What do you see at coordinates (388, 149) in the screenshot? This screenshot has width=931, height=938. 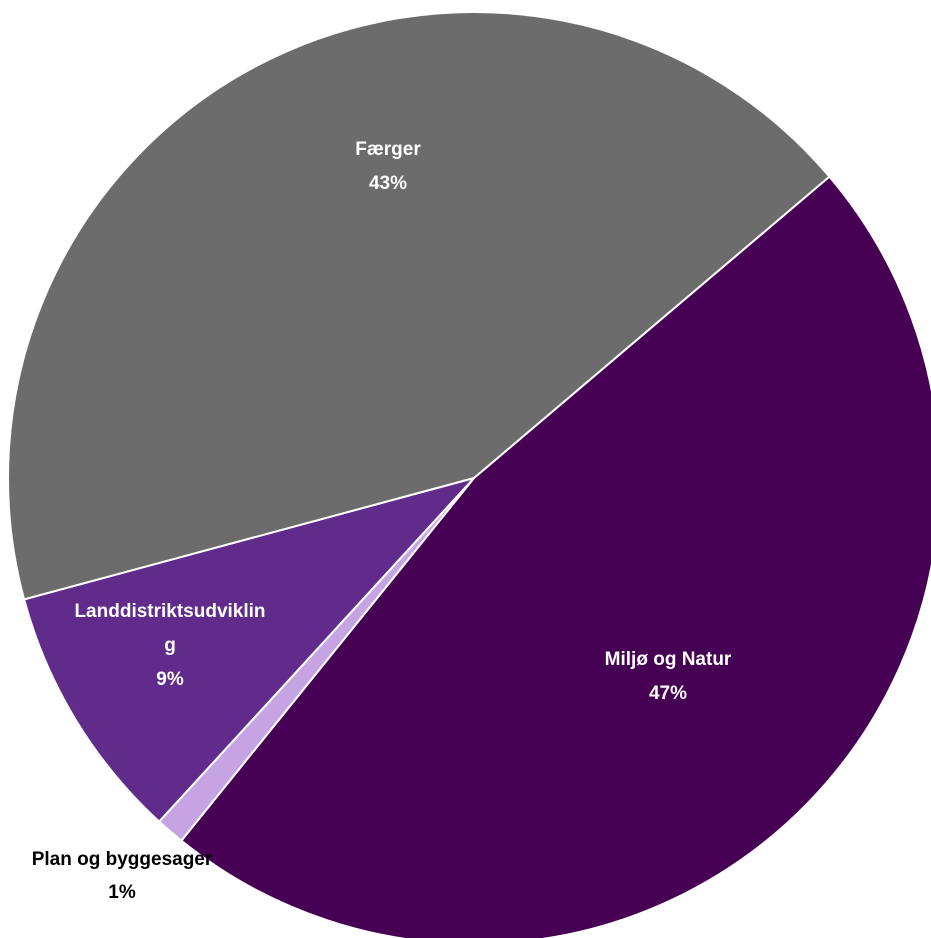 I see `label-faerger-name: Færger` at bounding box center [388, 149].